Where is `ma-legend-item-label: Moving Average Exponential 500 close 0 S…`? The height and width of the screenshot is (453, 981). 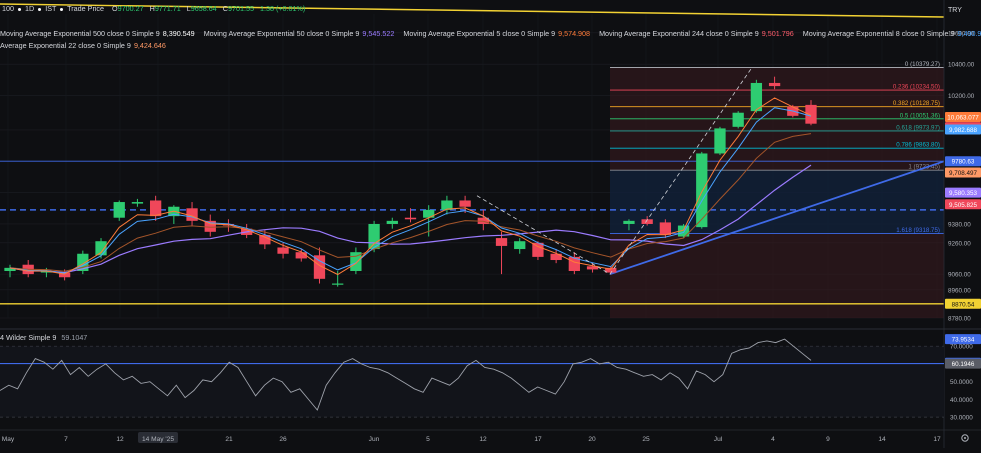
ma-legend-item-label: Moving Average Exponential 500 close 0 S… is located at coordinates (80, 33).